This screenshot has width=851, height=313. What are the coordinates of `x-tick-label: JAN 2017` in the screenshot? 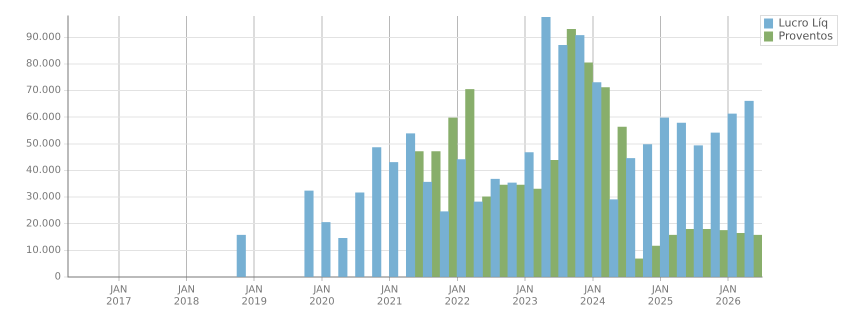 It's located at (119, 296).